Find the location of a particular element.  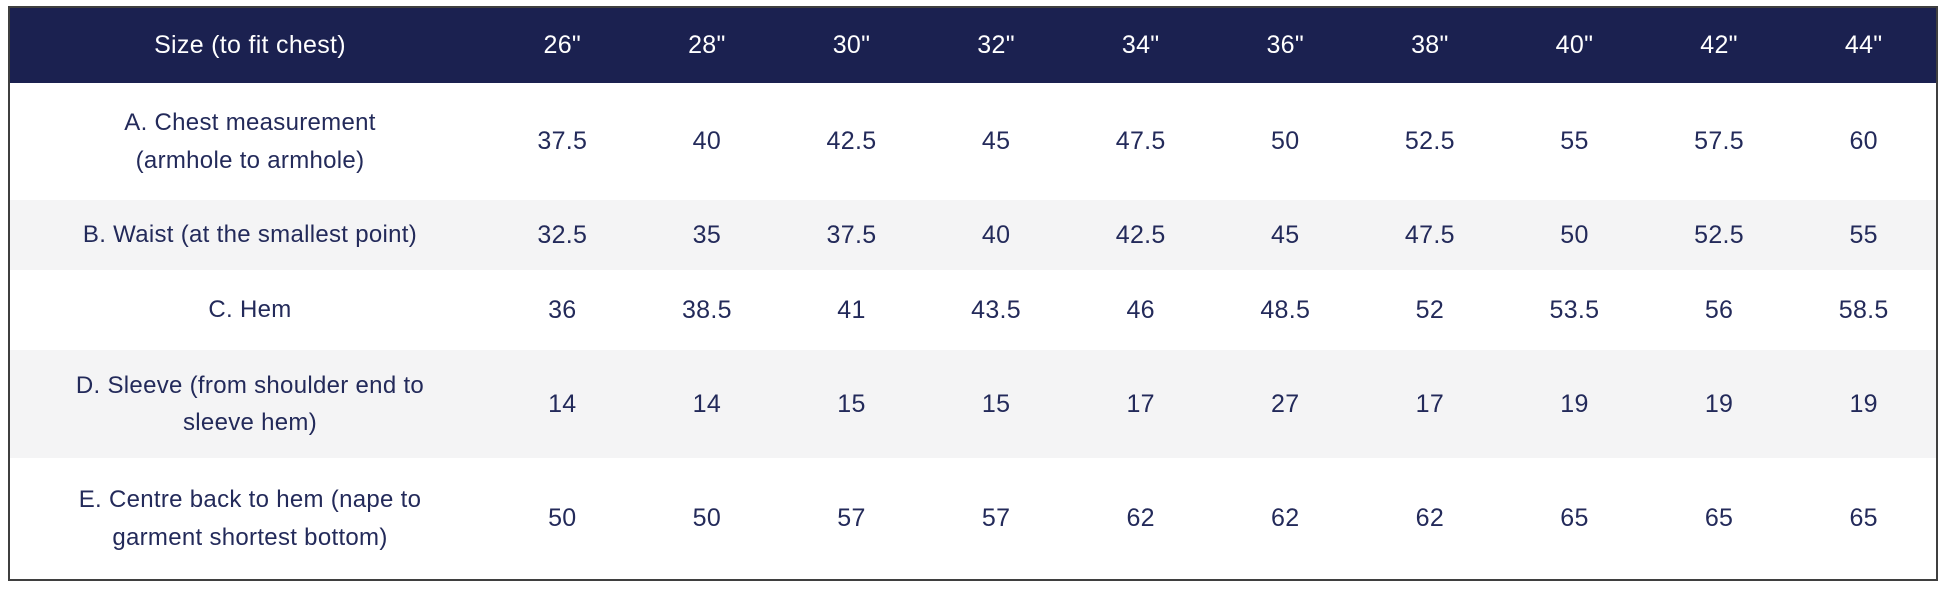

measurement-cell: 56 is located at coordinates (1719, 309).